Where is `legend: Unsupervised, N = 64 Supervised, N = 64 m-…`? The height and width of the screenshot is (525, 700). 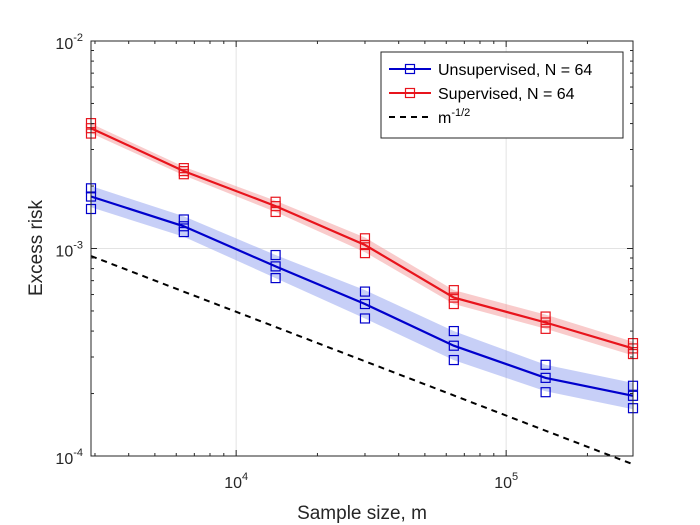
legend: Unsupervised, N = 64 Supervised, N = 64 m-… is located at coordinates (502, 95).